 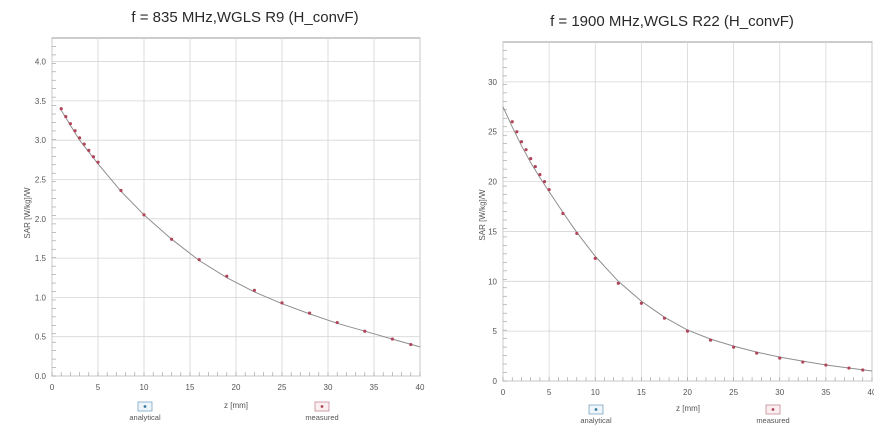 I want to click on y-tick-label: 0.5, so click(x=41, y=337).